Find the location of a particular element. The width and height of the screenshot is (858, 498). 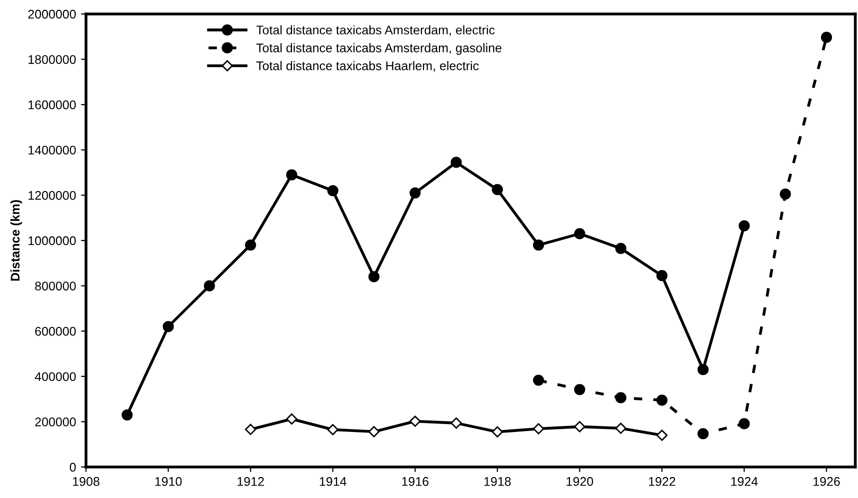

y-tick-label: 1200000 is located at coordinates (52, 195).